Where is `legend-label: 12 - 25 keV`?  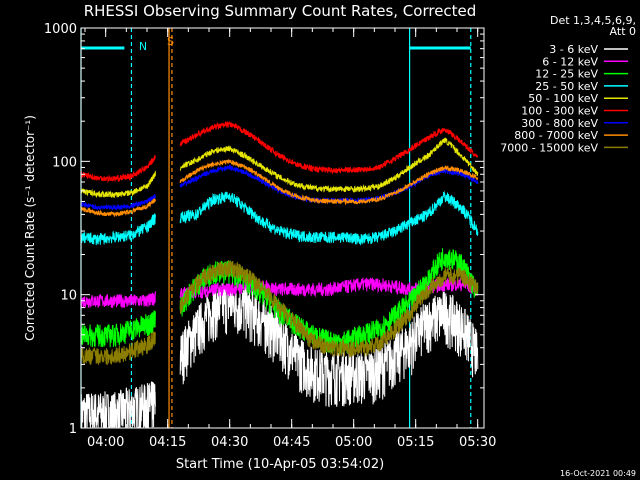 legend-label: 12 - 25 keV is located at coordinates (566, 74).